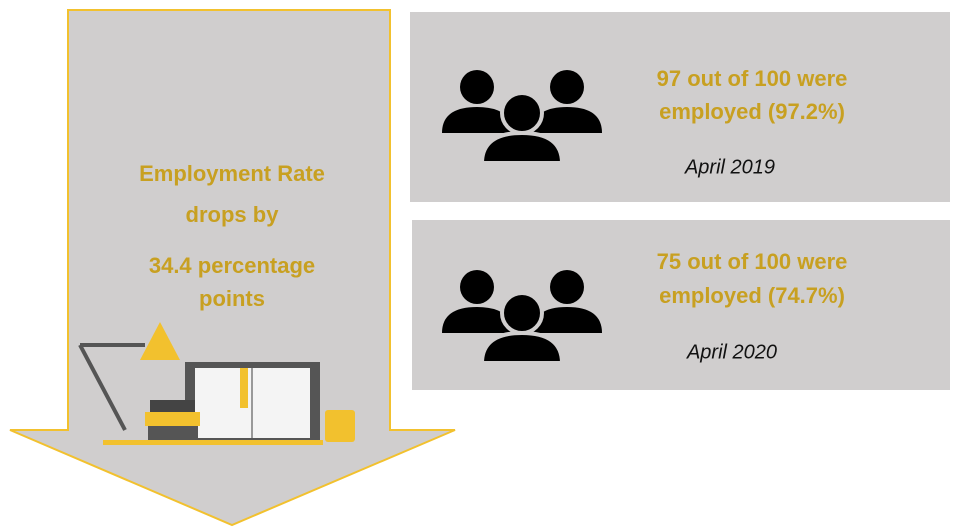  I want to click on card-date: April 2019, so click(729, 167).